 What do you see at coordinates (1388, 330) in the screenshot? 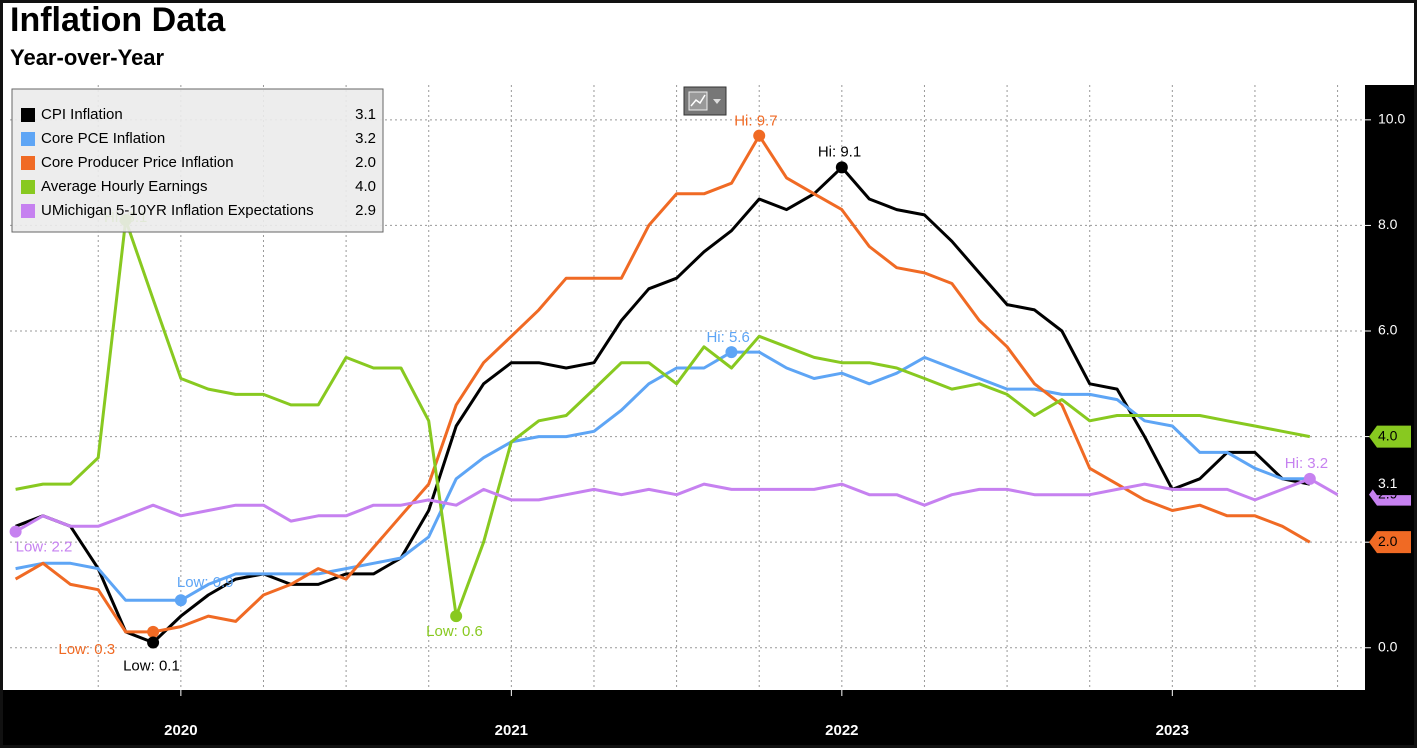
I see `y-tick-label: 6.0` at bounding box center [1388, 330].